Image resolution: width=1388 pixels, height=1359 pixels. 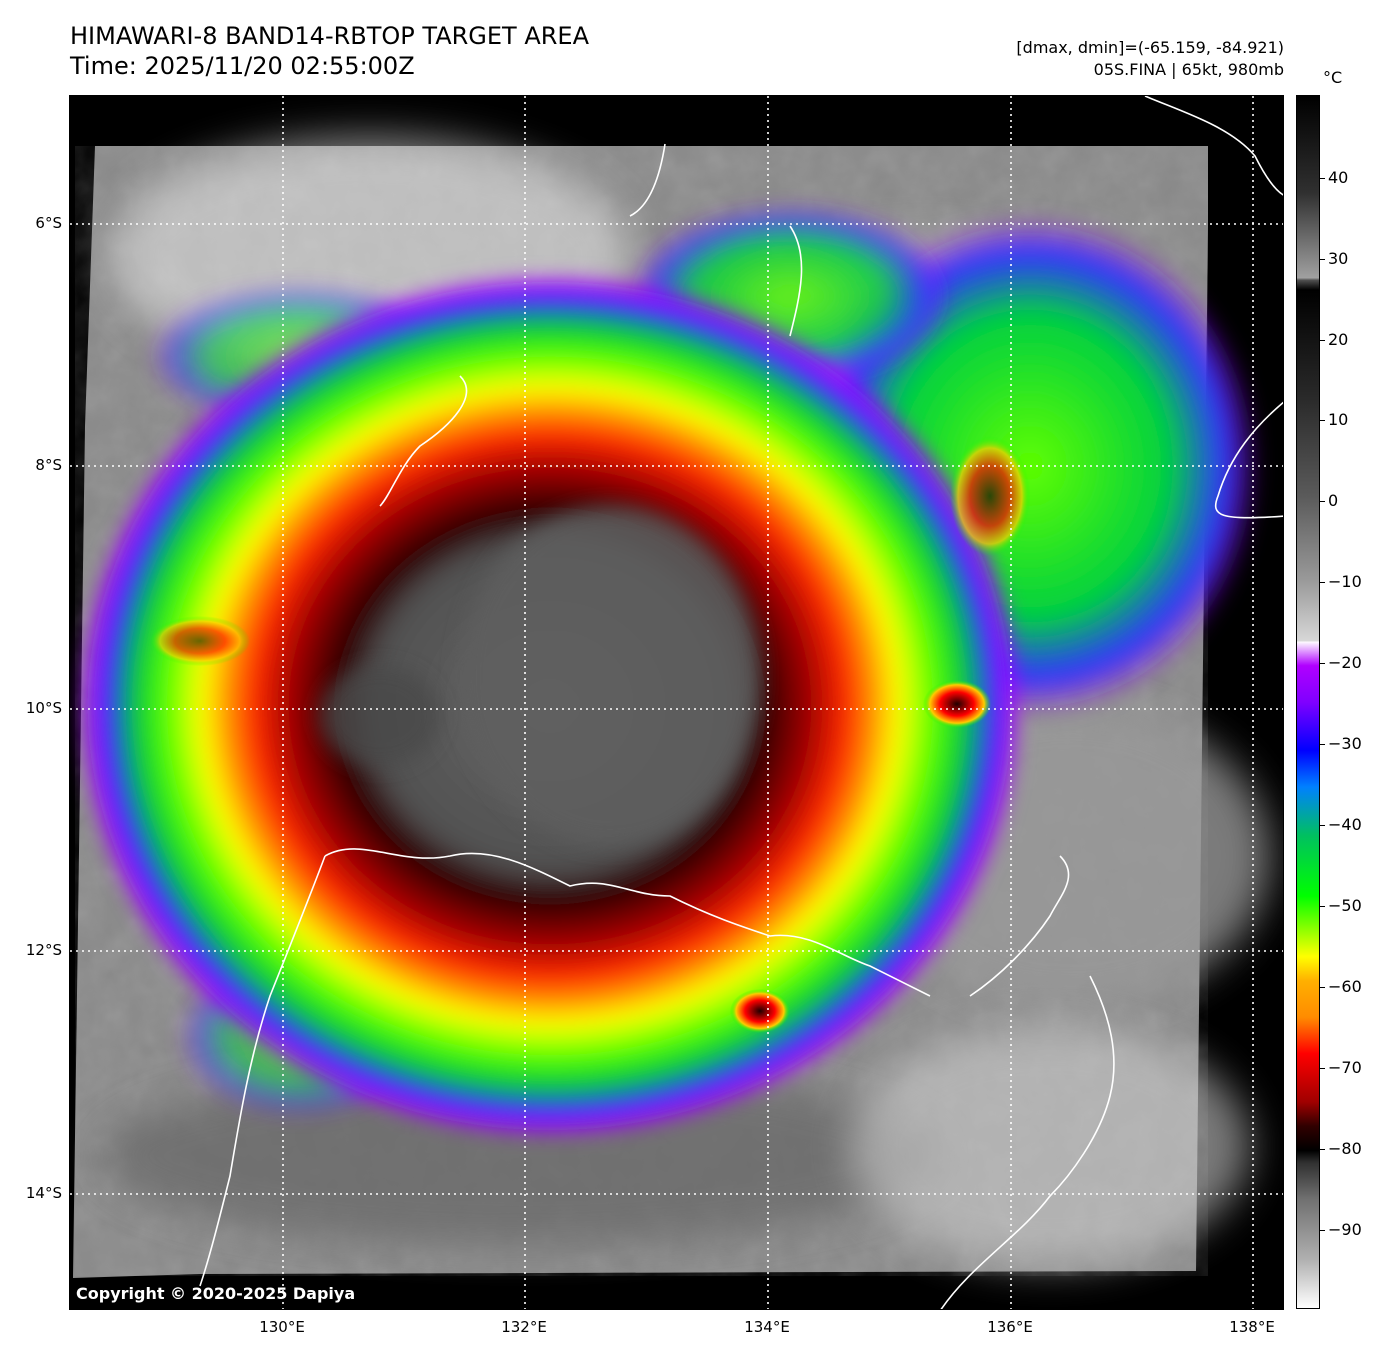 What do you see at coordinates (1338, 419) in the screenshot?
I see `colorbar-label-10: 10` at bounding box center [1338, 419].